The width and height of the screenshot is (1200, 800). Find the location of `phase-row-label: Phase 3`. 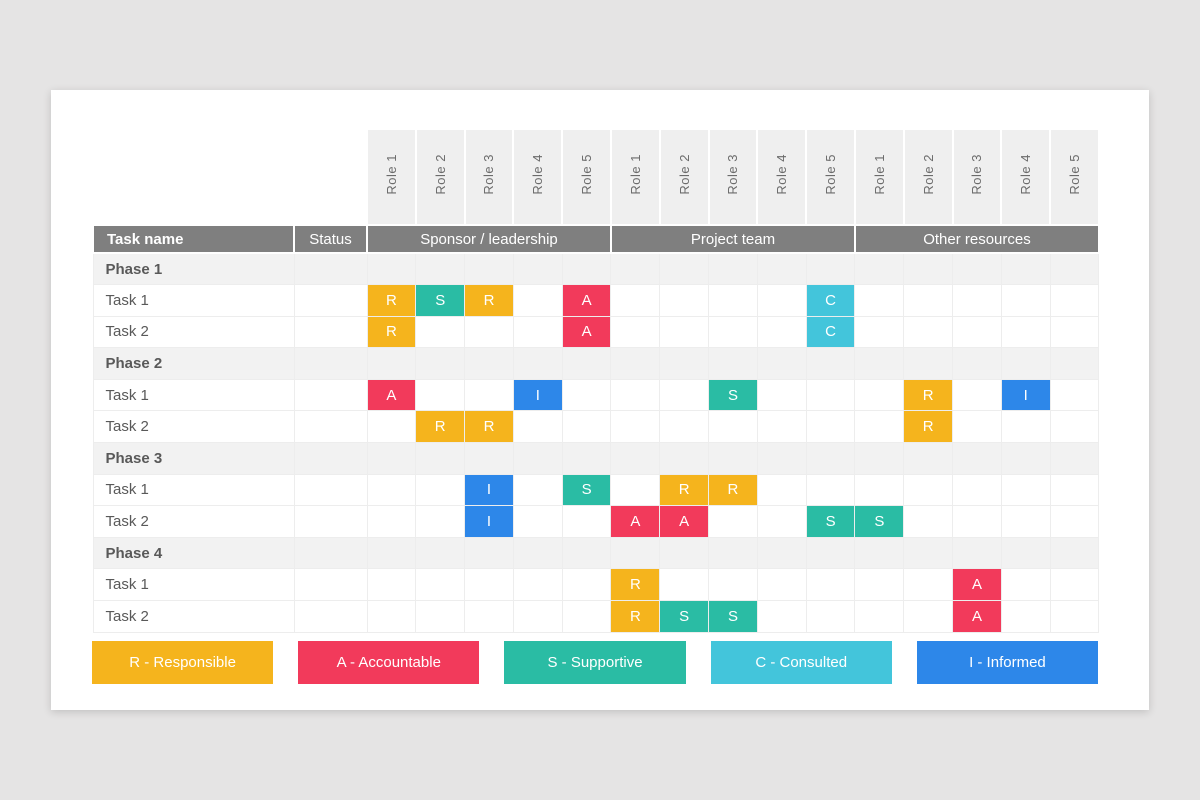

phase-row-label: Phase 3 is located at coordinates (193, 458).